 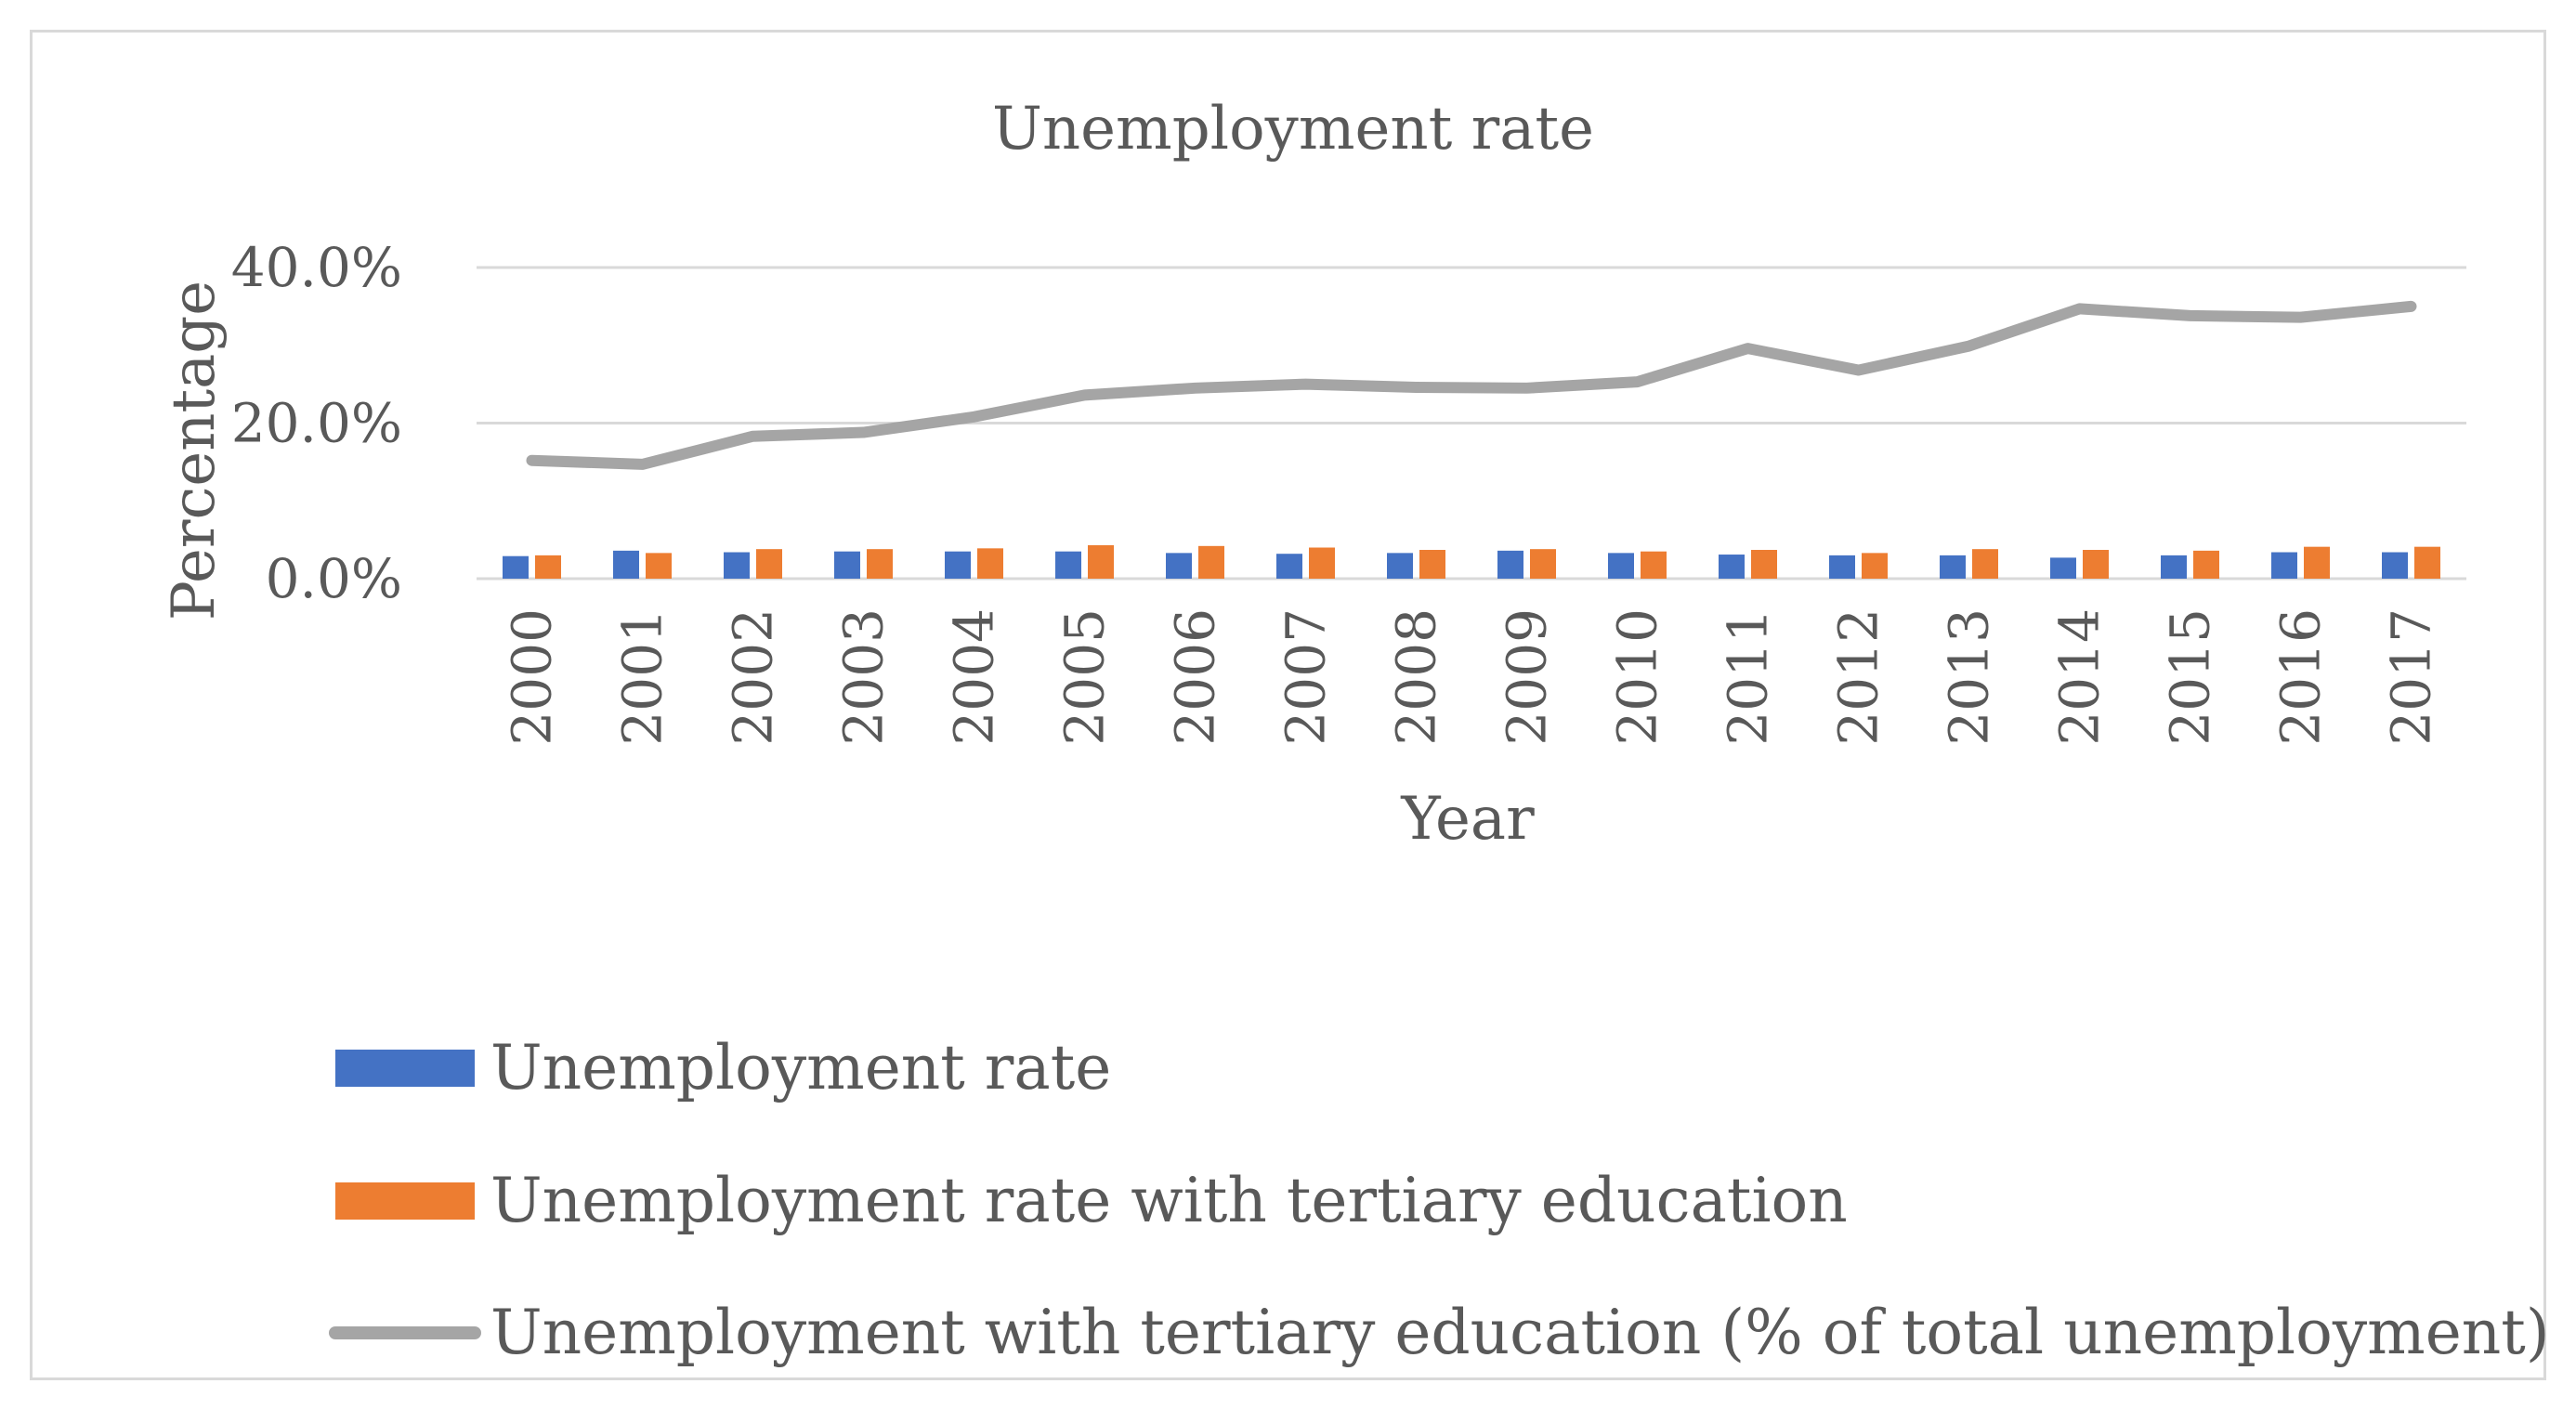 I want to click on x-tick-label: 2012, so click(x=1858, y=677).